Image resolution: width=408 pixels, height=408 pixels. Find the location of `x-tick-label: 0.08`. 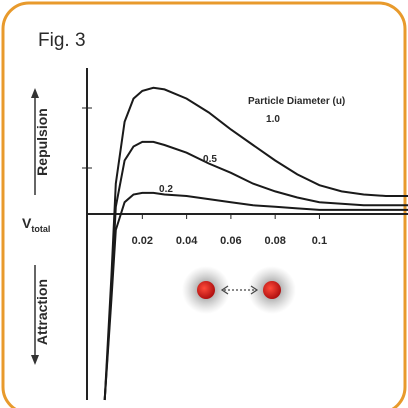

x-tick-label: 0.08 is located at coordinates (274, 241).